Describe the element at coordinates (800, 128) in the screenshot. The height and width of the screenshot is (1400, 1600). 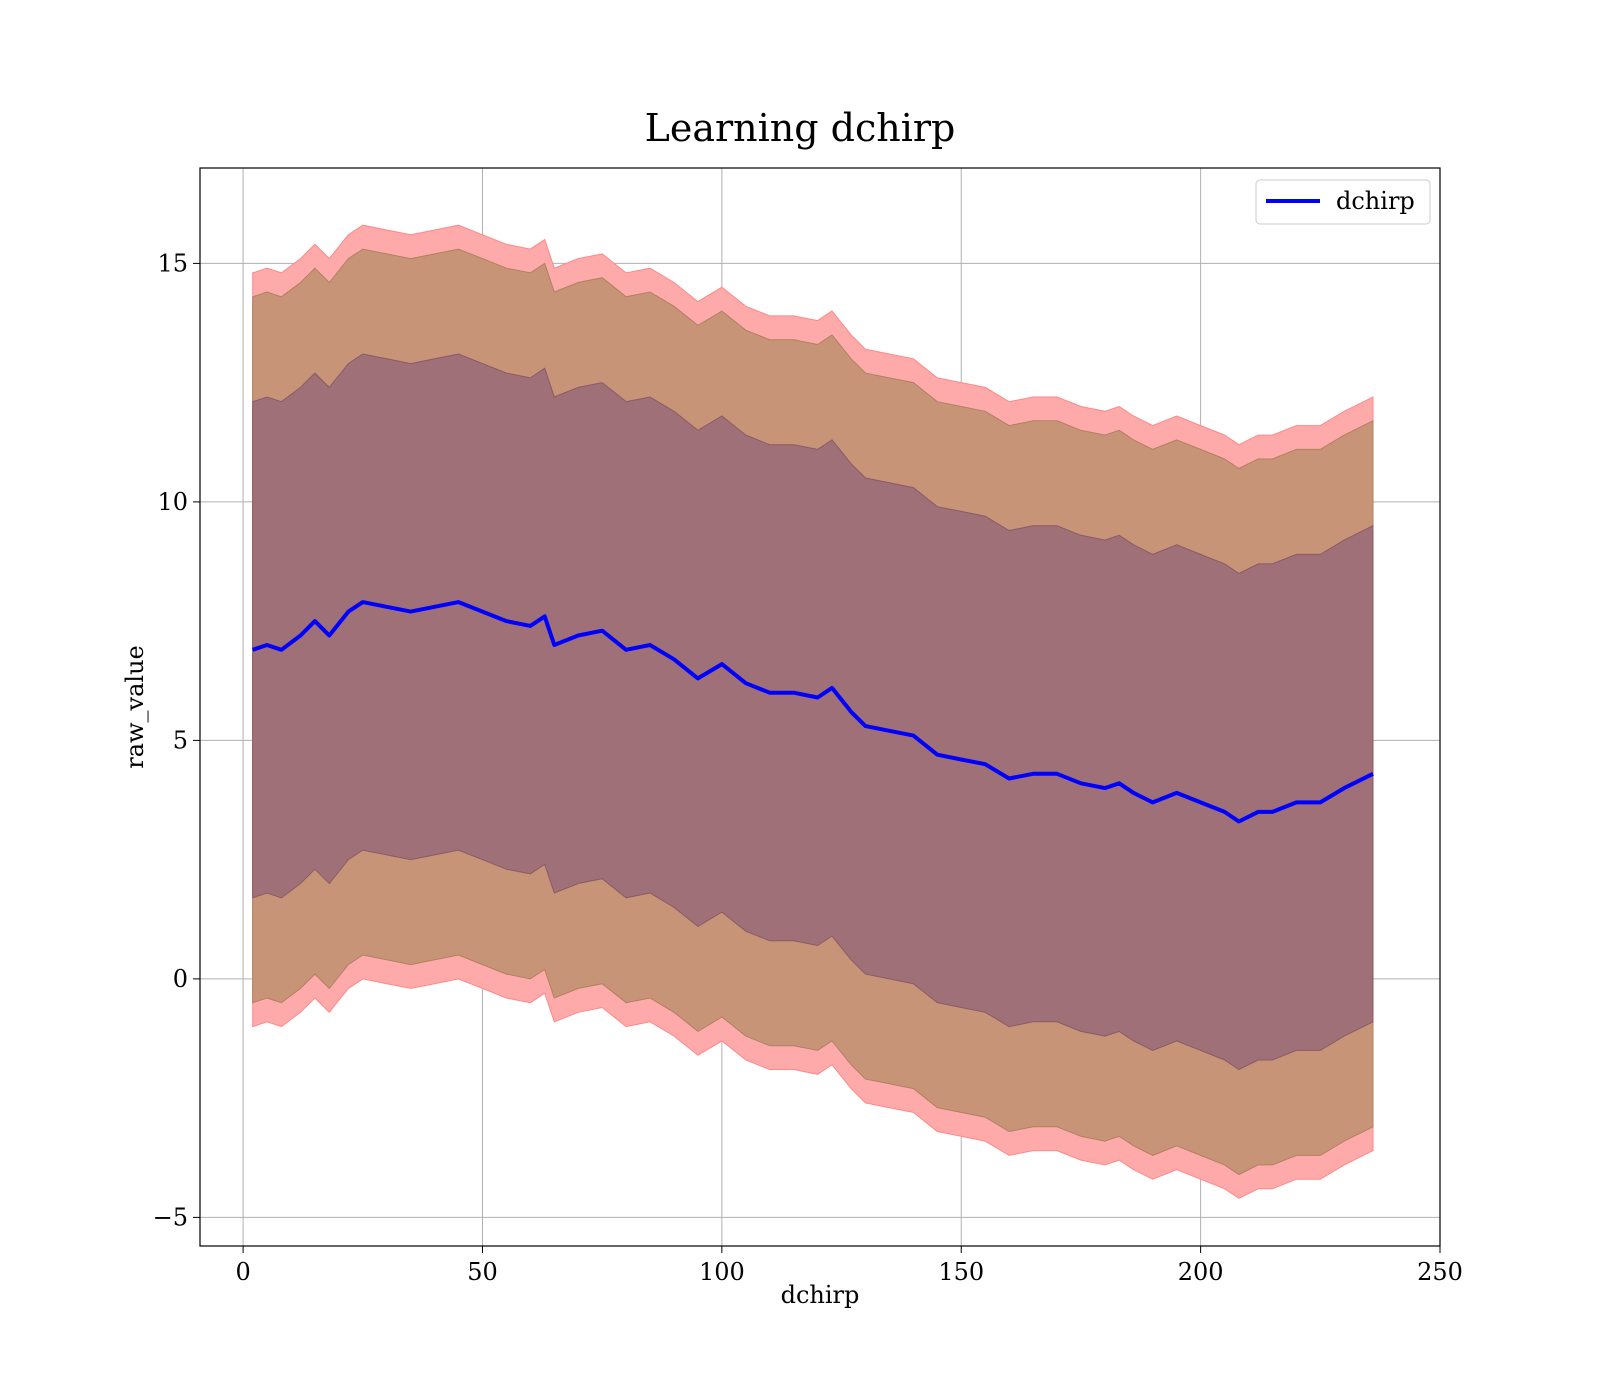
I see `chart-title: Learning dchirp` at that location.